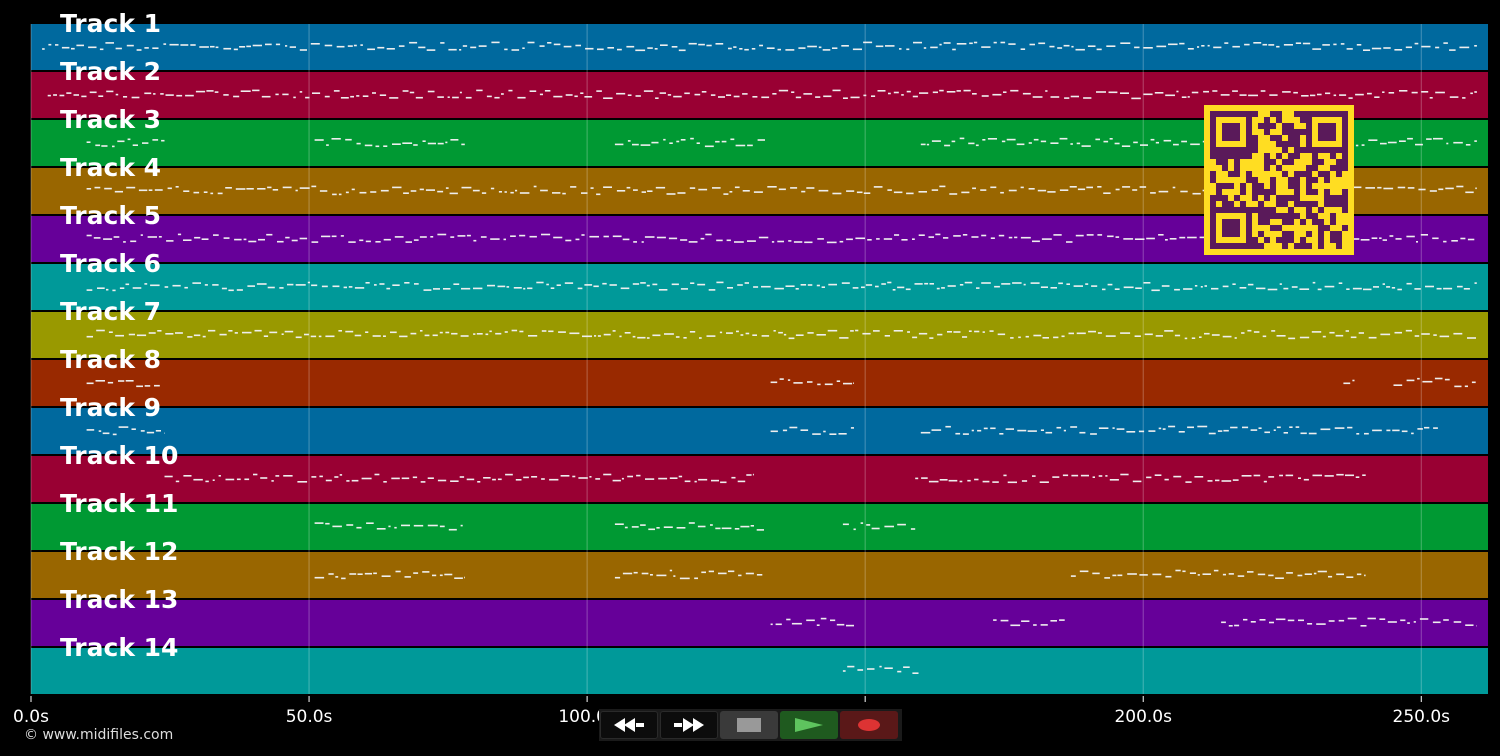  I want to click on fast-forward-button, so click(689, 725).